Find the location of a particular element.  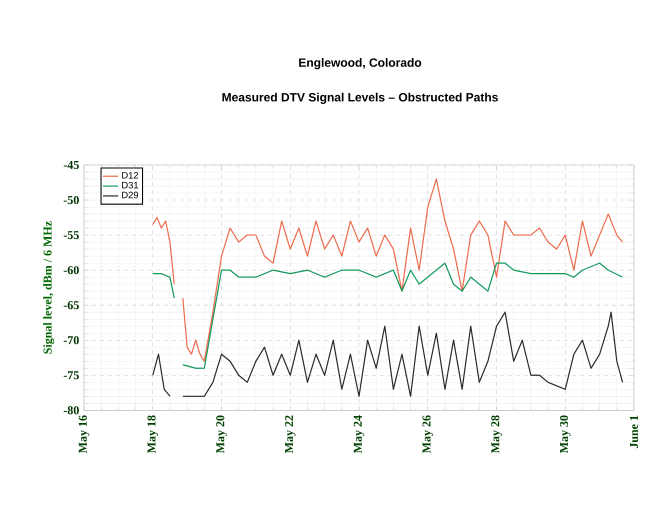

chart-subtitle: Measured DTV Signal Levels – Obstructed Paths is located at coordinates (360, 98).